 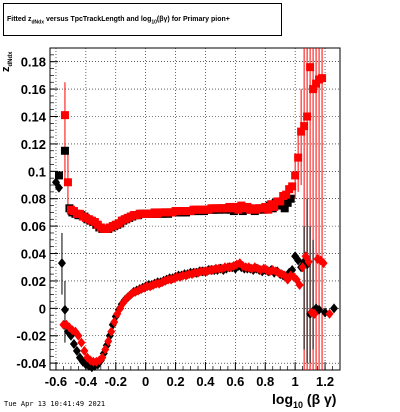 I want to click on x-tick-label: 0.8, so click(x=265, y=381).